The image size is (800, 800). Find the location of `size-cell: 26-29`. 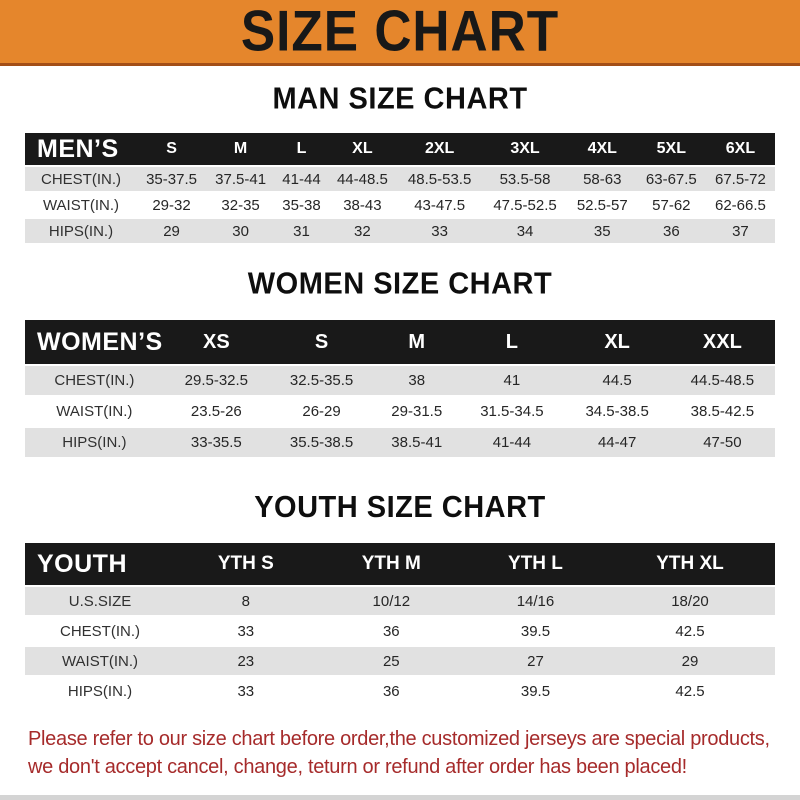

size-cell: 26-29 is located at coordinates (321, 411).